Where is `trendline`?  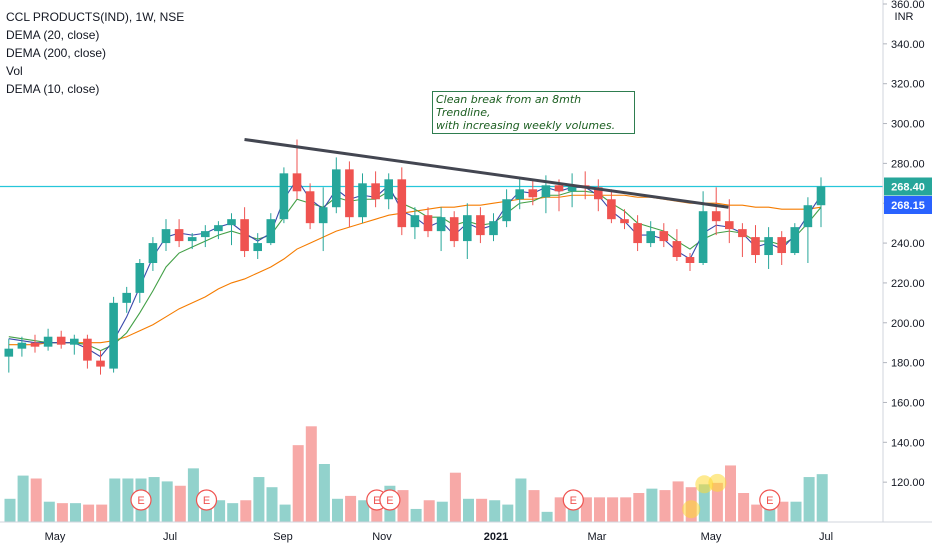
trendline is located at coordinates (486, 173).